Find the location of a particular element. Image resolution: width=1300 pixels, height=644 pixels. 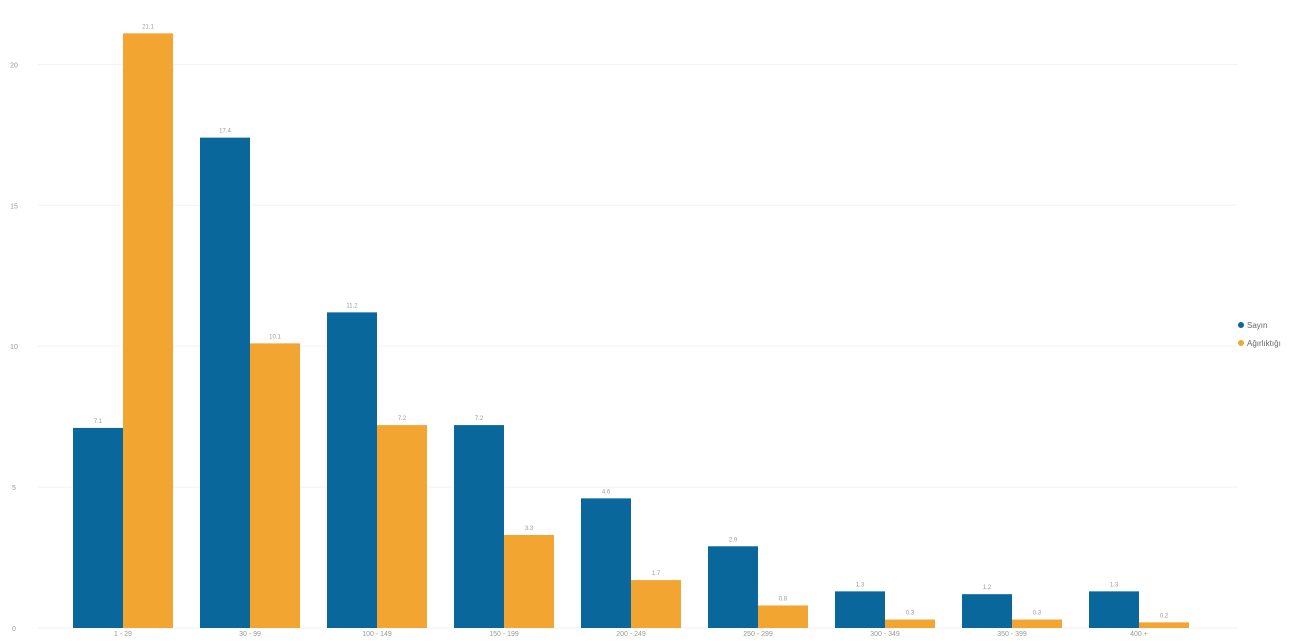

legend: Sayın Ağırlıktığı is located at coordinates (1259, 334).